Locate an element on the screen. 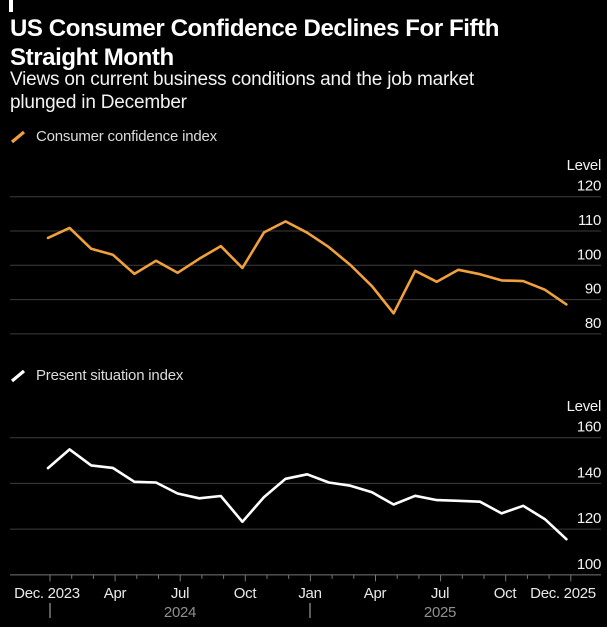 This screenshot has height=627, width=607. orange-slash-icon is located at coordinates (18, 136).